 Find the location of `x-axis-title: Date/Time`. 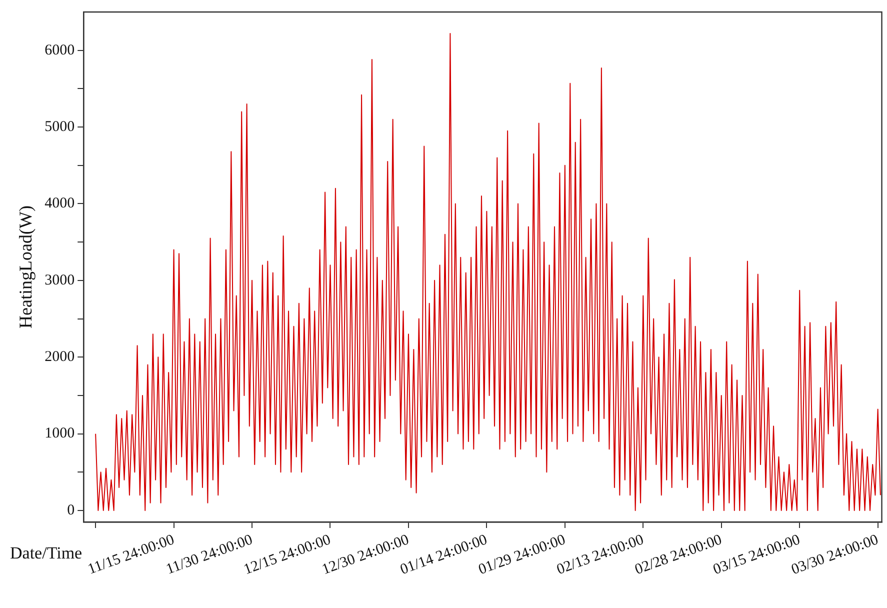

x-axis-title: Date/Time is located at coordinates (46, 552).